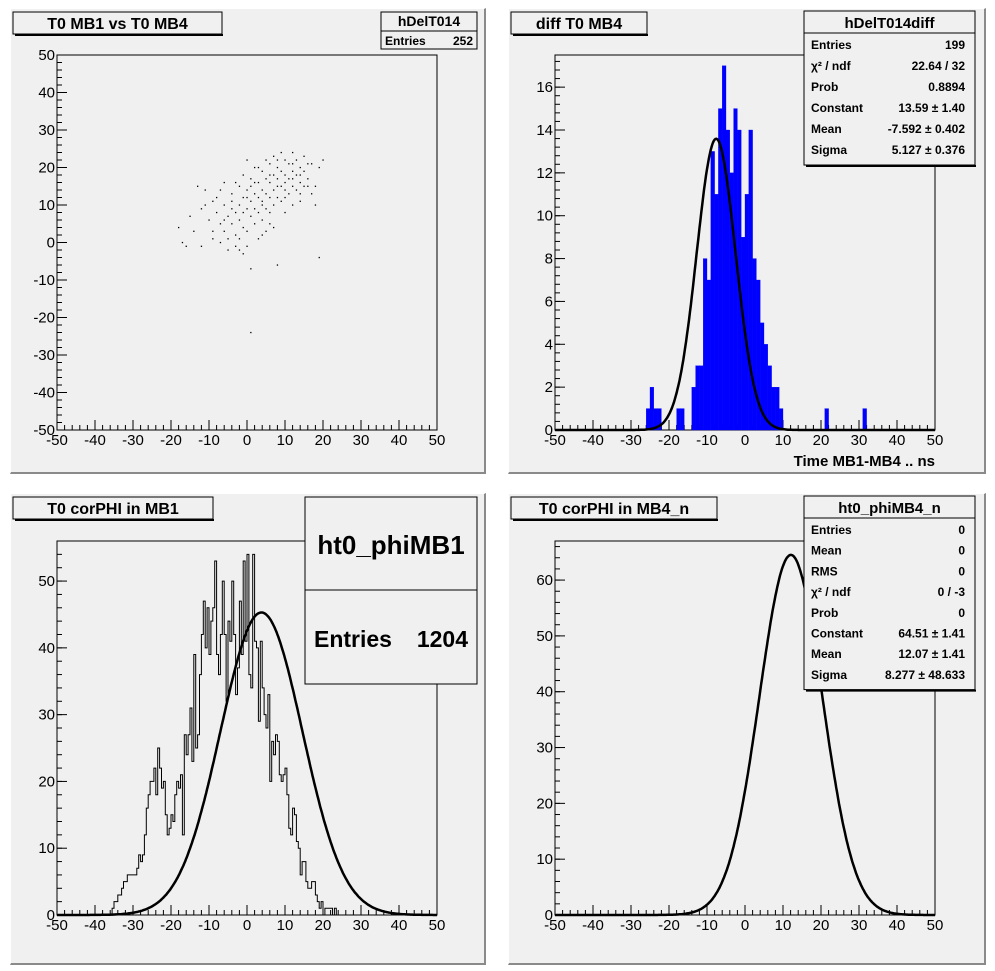 The width and height of the screenshot is (995, 971). What do you see at coordinates (44, 430) in the screenshot?
I see `y-tick-label: -50` at bounding box center [44, 430].